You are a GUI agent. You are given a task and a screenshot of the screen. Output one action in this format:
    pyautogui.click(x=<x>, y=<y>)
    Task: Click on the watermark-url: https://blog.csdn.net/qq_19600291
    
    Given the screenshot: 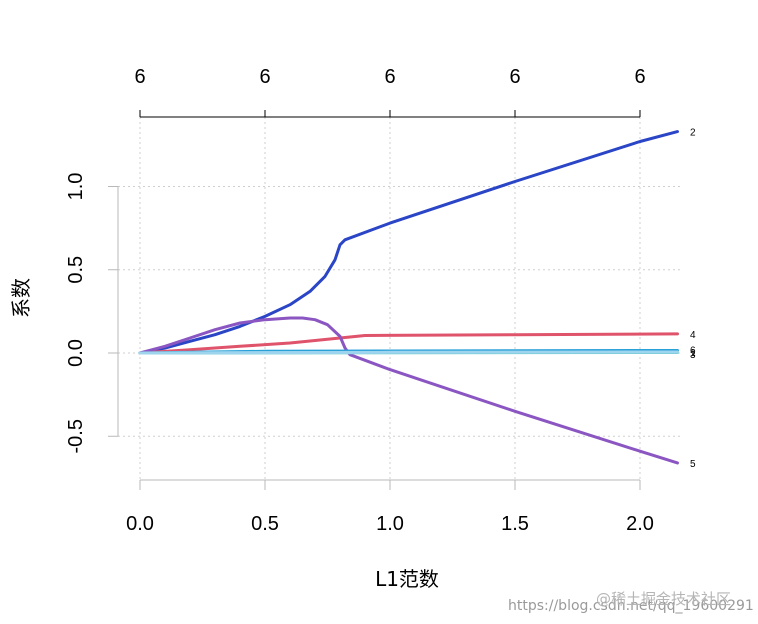 What is the action you would take?
    pyautogui.click(x=631, y=606)
    